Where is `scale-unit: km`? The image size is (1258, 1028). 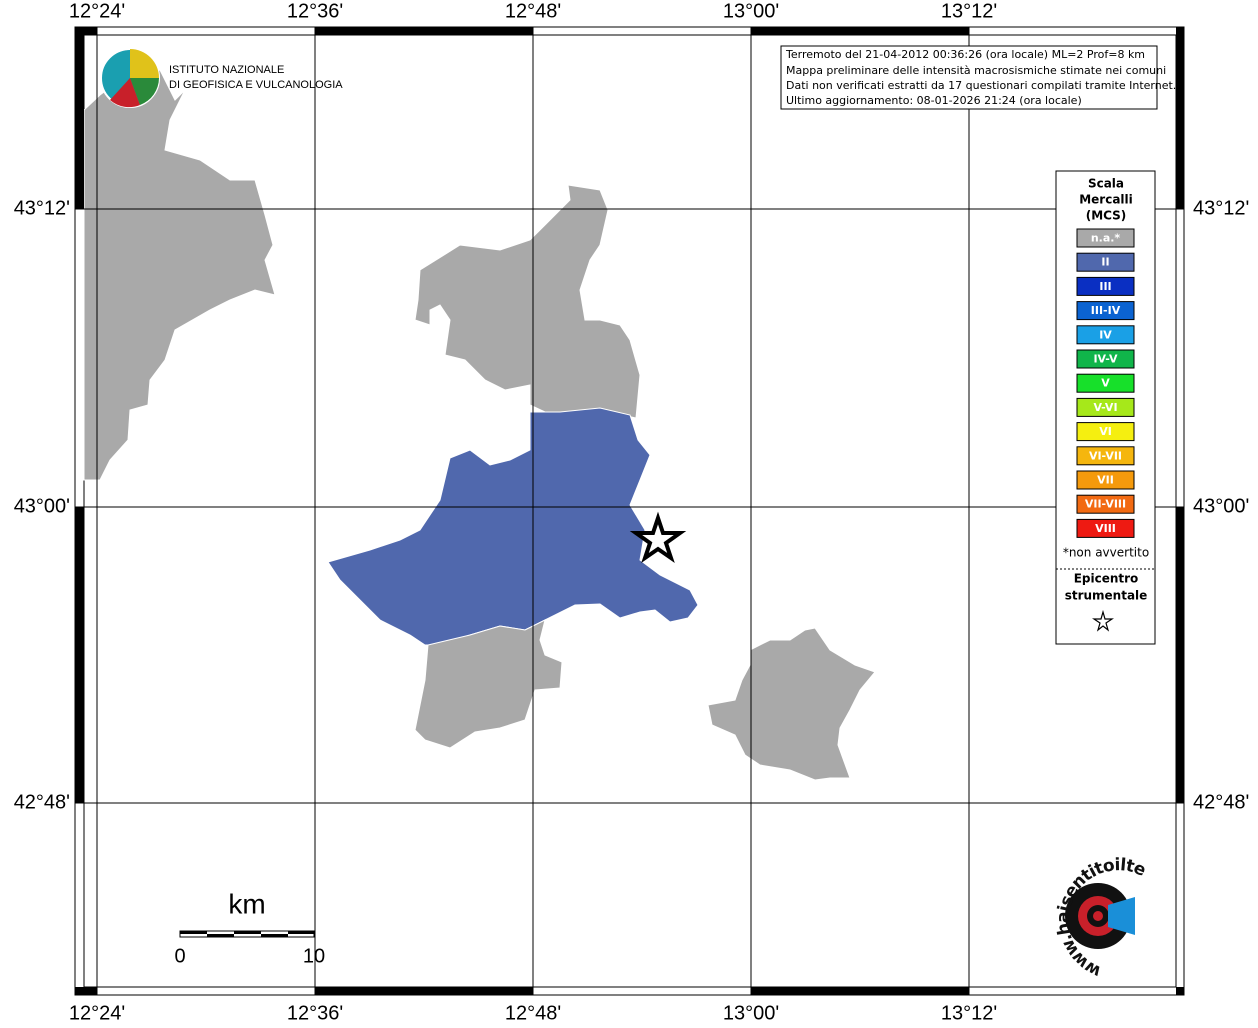
scale-unit: km is located at coordinates (246, 903).